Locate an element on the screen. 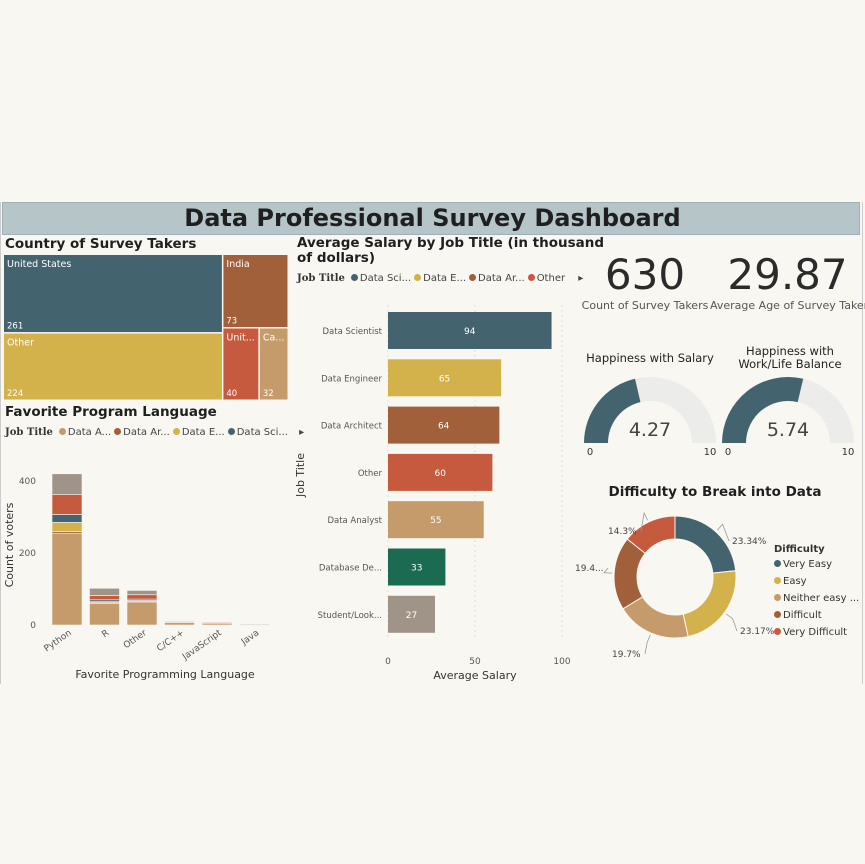 The height and width of the screenshot is (864, 865). salary-legend-label: Job Title is located at coordinates (321, 278).